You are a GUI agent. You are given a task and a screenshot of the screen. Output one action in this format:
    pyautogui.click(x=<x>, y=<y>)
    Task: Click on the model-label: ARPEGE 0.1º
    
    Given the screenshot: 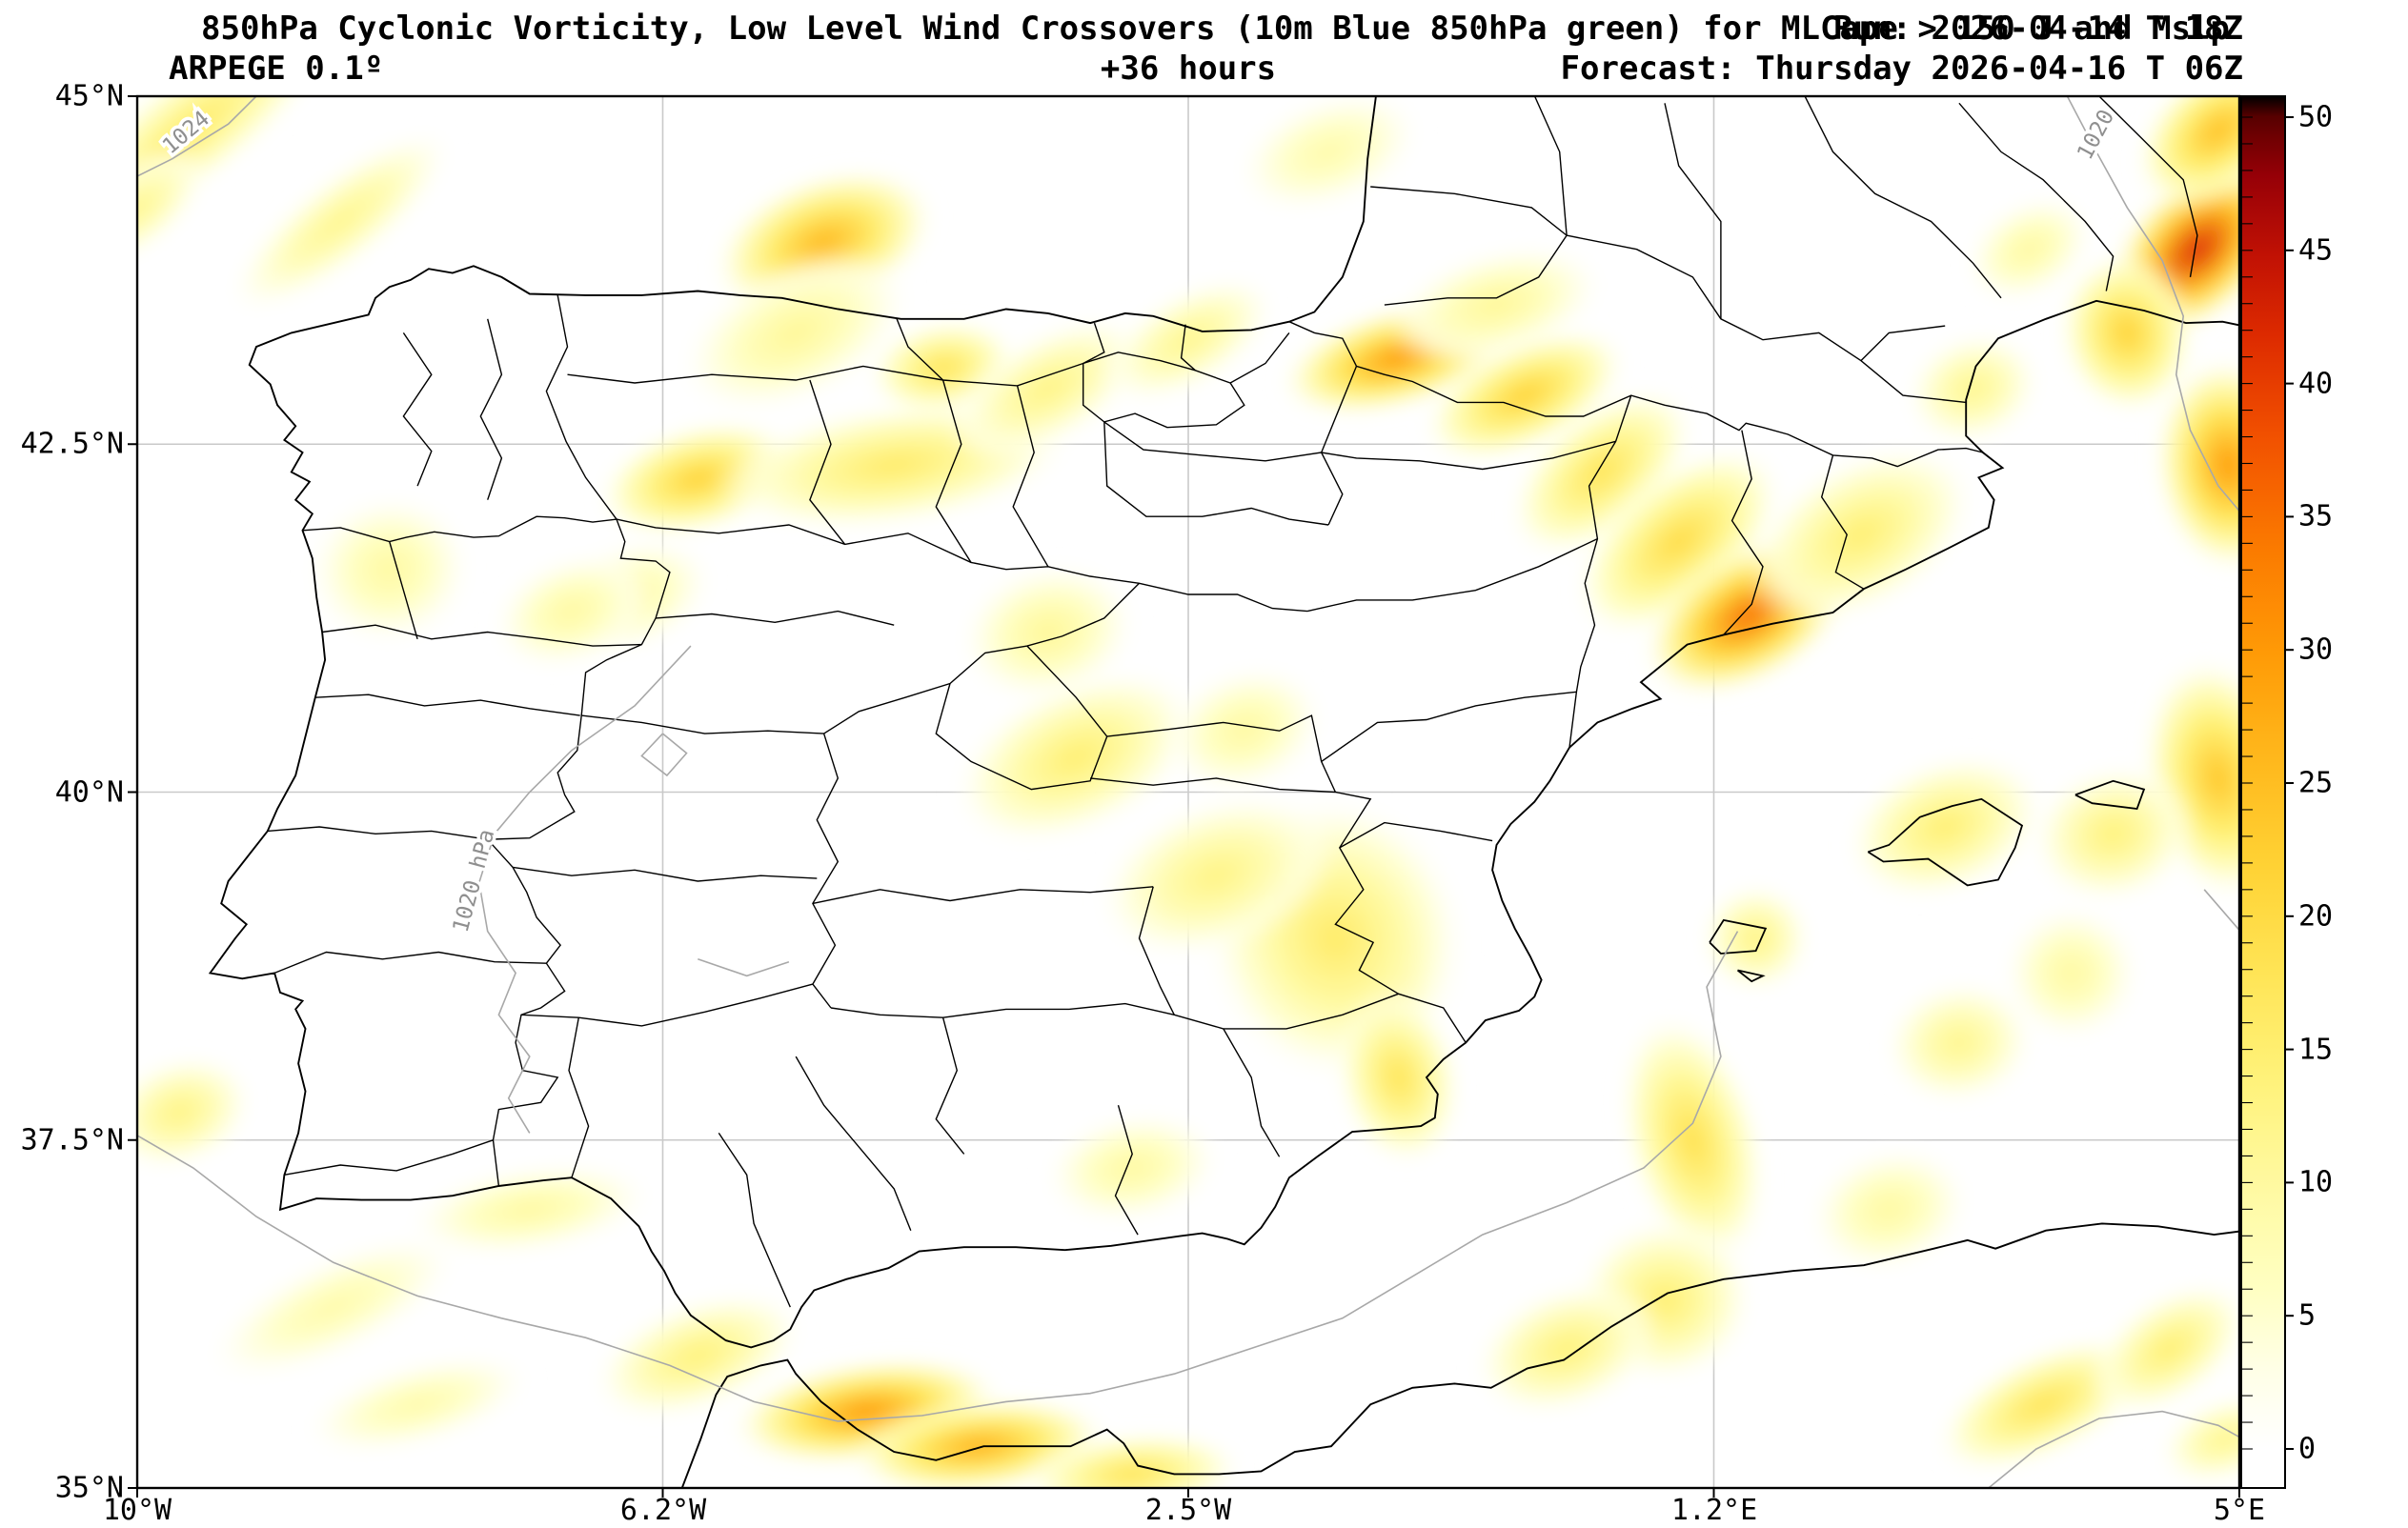 What is the action you would take?
    pyautogui.click(x=276, y=69)
    